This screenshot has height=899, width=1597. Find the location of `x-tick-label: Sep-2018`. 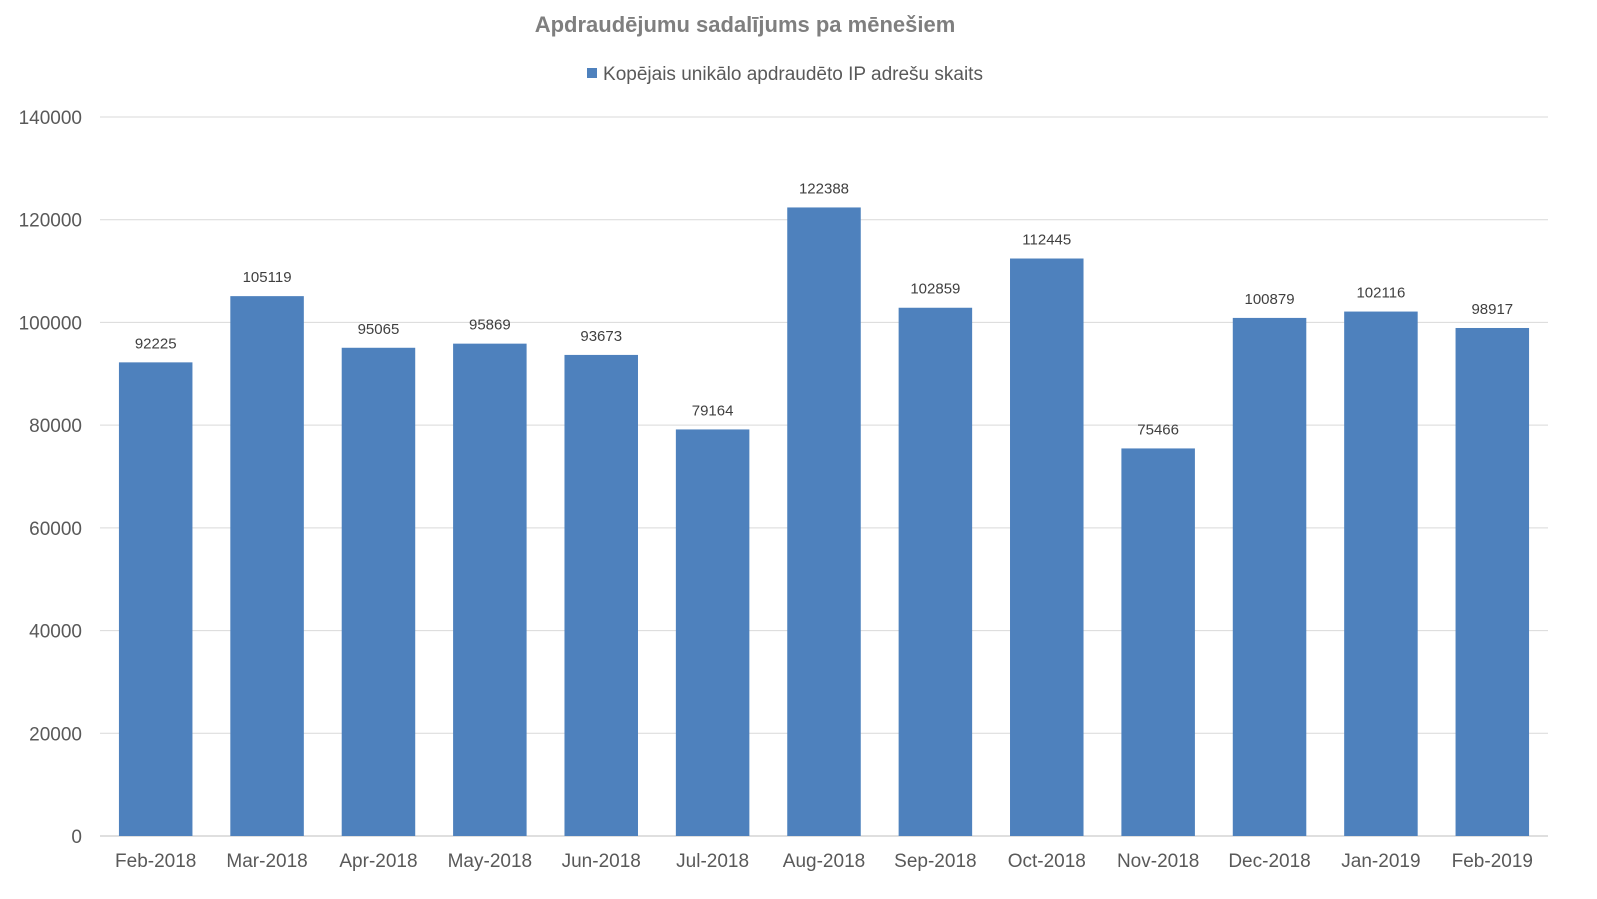

x-tick-label: Sep-2018 is located at coordinates (935, 861).